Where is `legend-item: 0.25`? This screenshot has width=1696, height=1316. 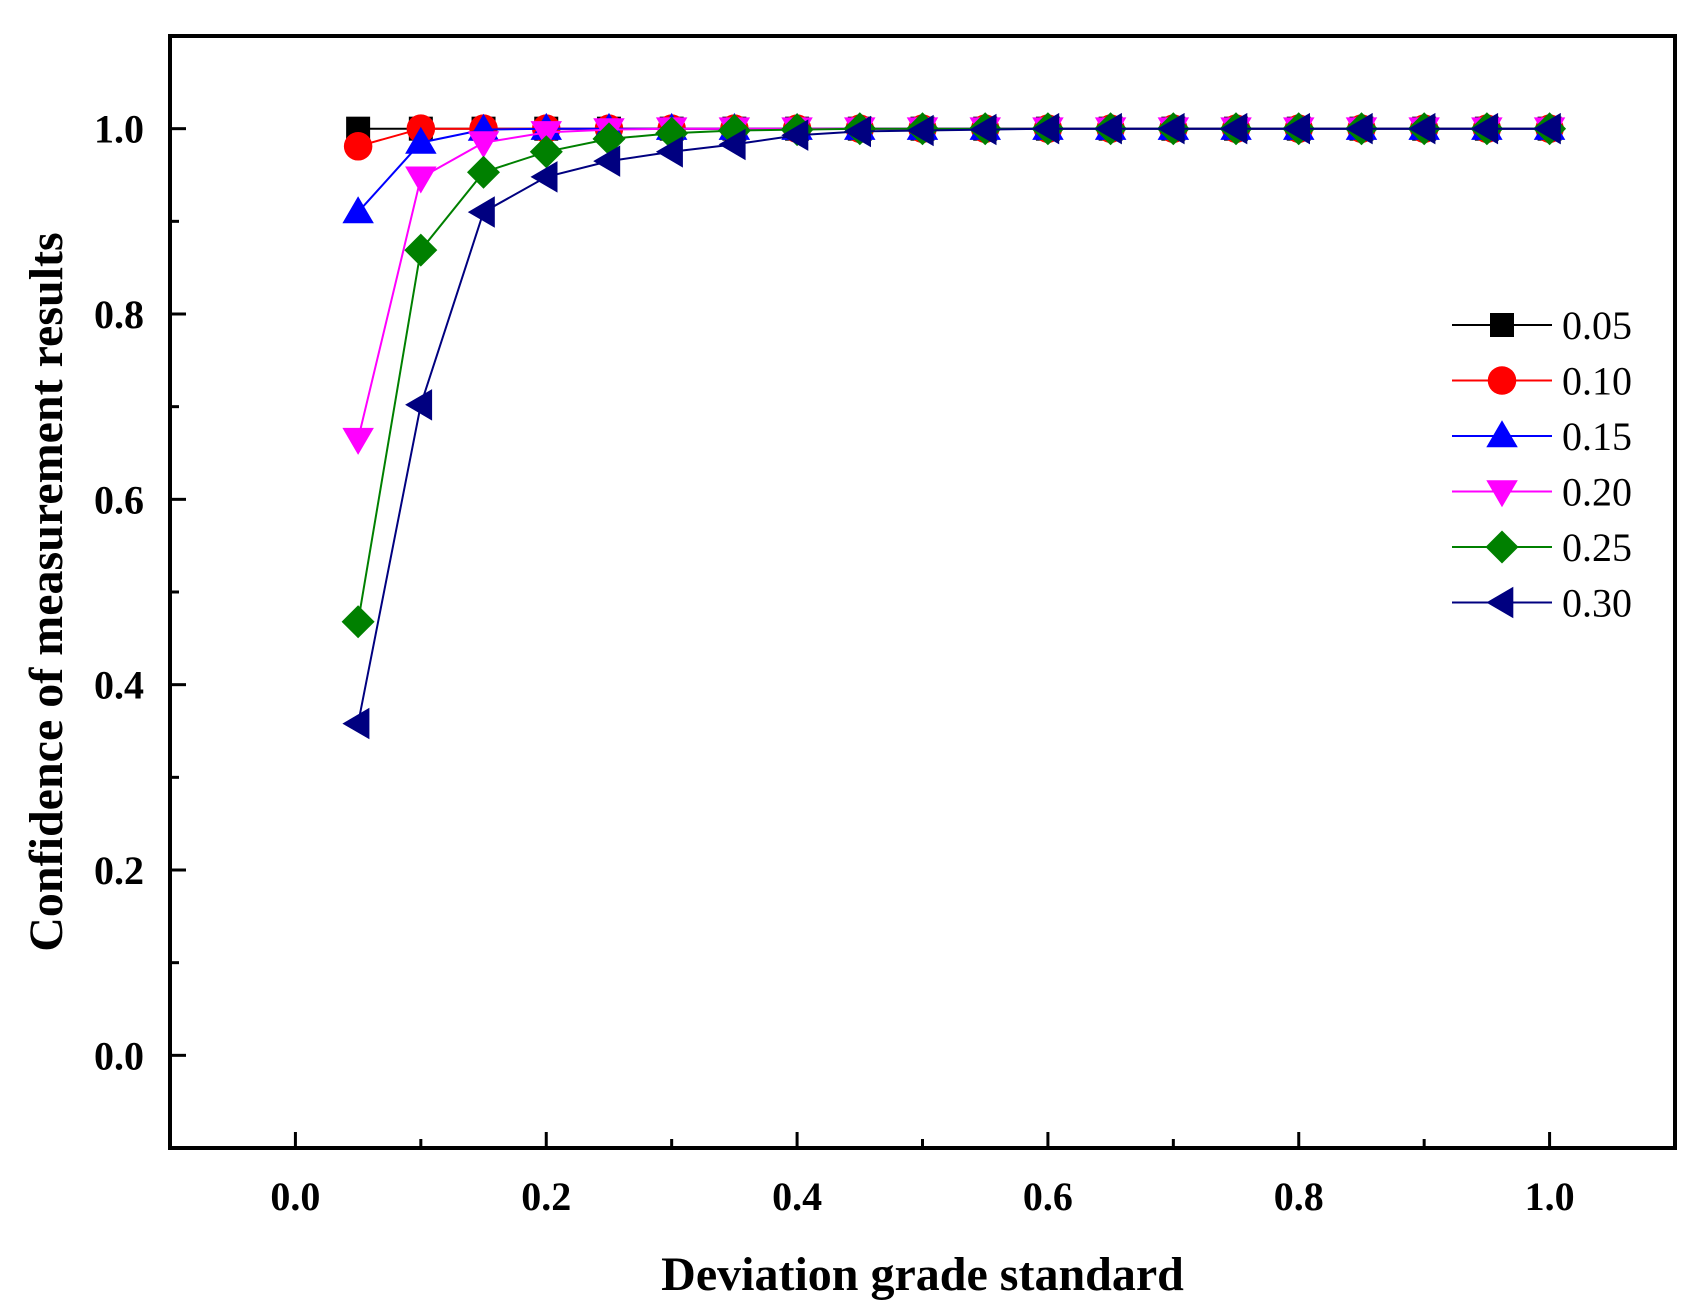 legend-item: 0.25 is located at coordinates (1542, 547).